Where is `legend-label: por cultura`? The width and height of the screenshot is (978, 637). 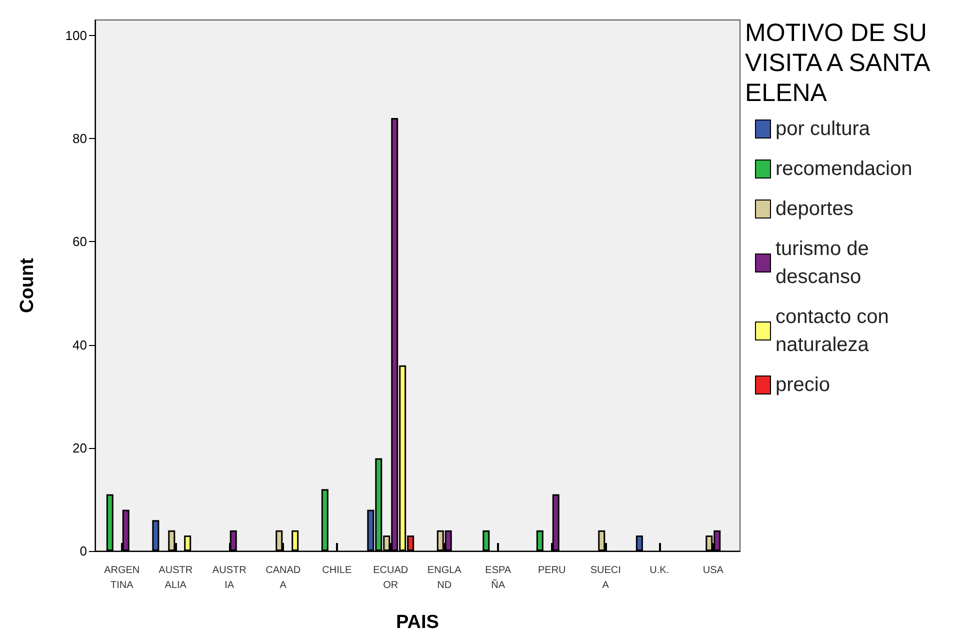
legend-label: por cultura is located at coordinates (823, 129).